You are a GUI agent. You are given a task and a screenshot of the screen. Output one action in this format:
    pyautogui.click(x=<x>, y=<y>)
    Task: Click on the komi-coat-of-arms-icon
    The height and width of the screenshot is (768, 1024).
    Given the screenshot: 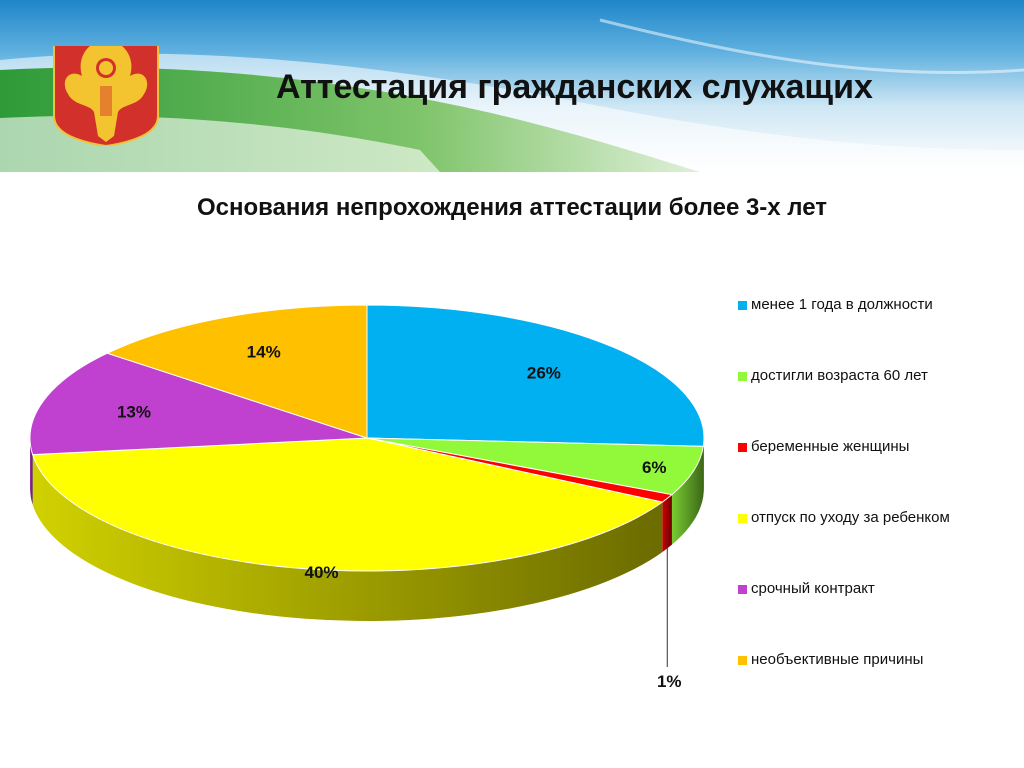 What is the action you would take?
    pyautogui.click(x=106, y=96)
    